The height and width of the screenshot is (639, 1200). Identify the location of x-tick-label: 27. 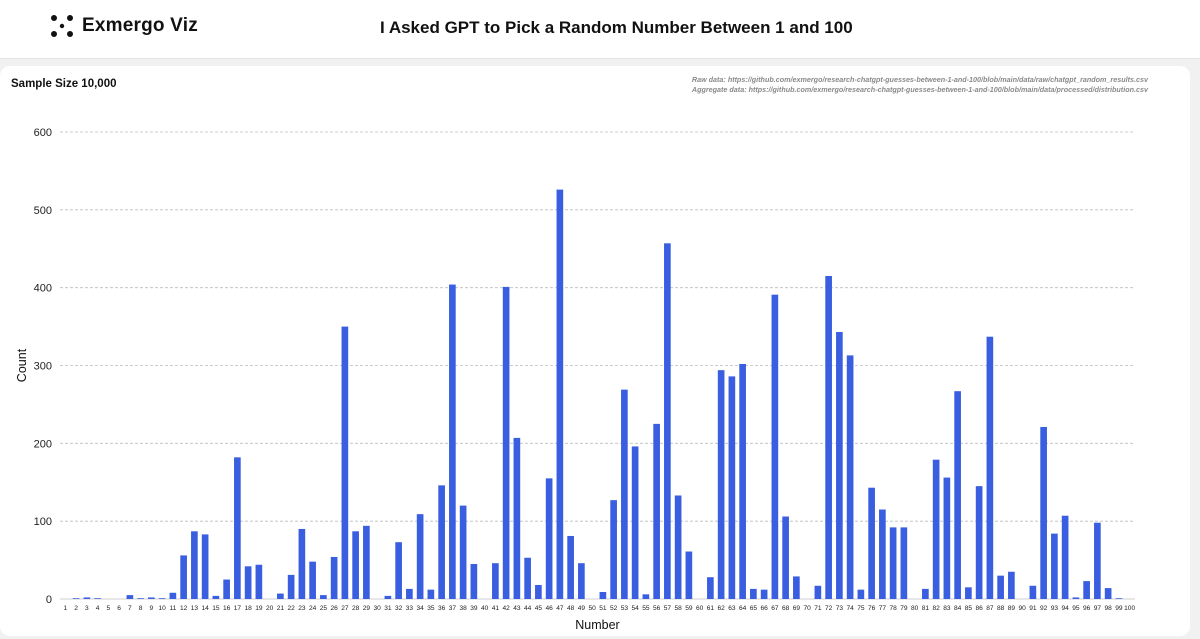
(345, 608).